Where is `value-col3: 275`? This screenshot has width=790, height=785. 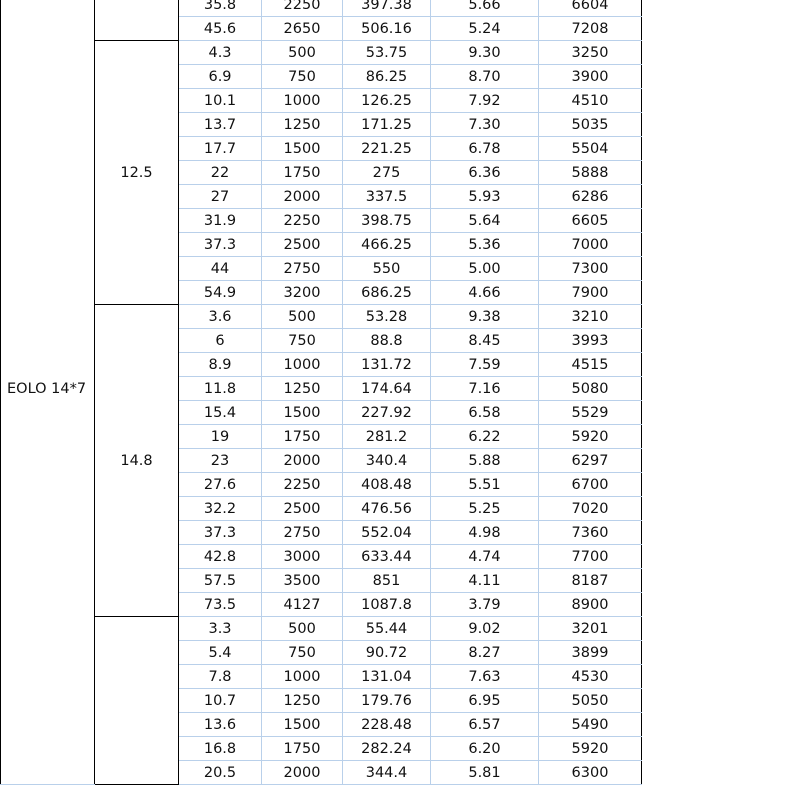
value-col3: 275 is located at coordinates (386, 172).